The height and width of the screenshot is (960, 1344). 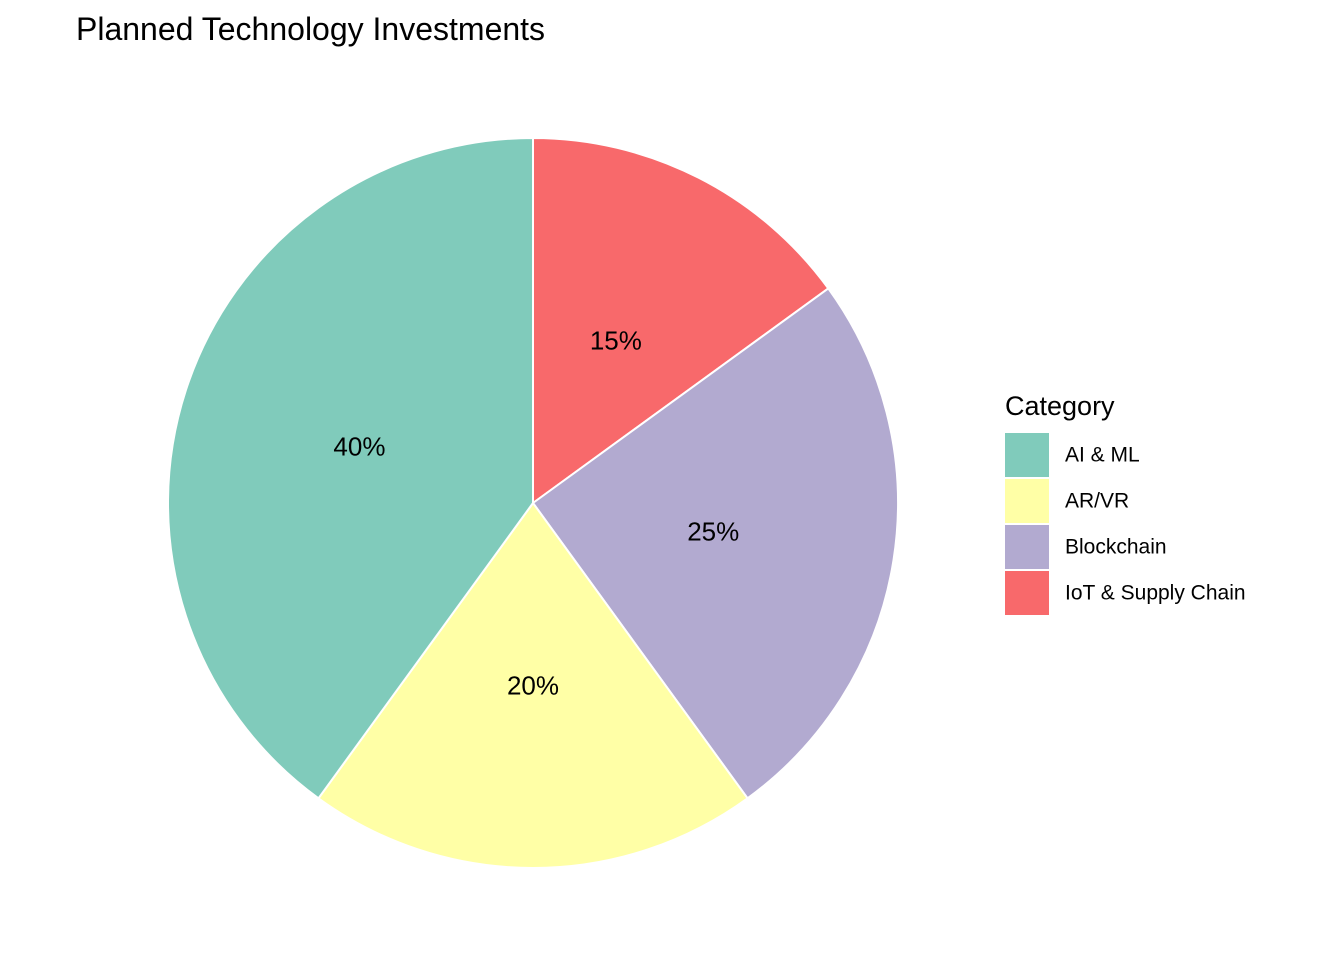 I want to click on legend-title: Category, so click(x=1060, y=406).